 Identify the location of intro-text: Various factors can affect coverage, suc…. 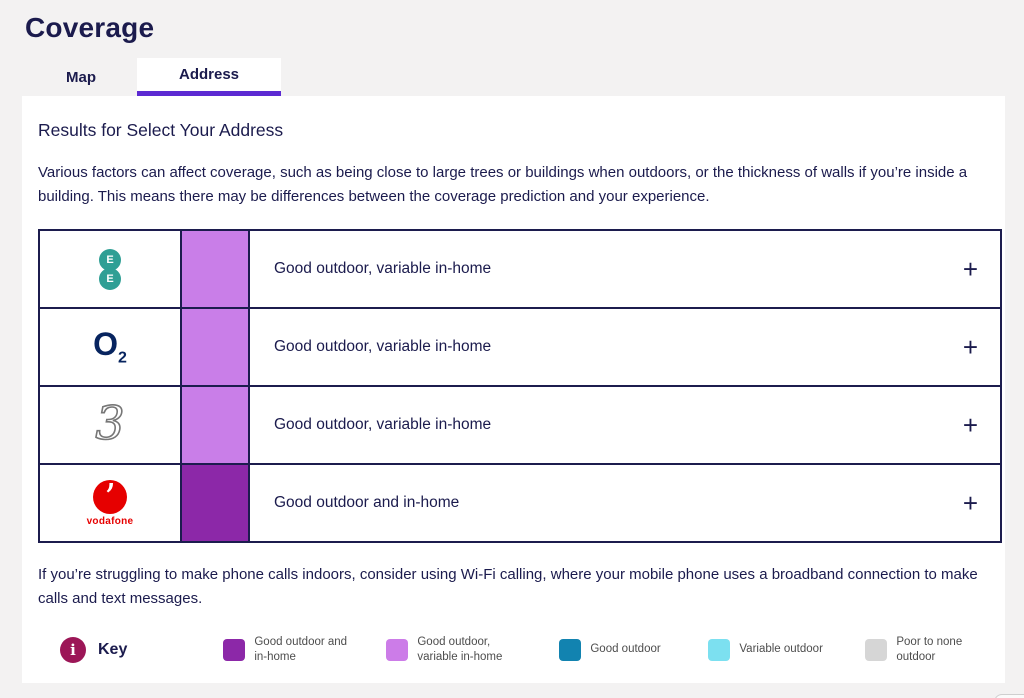
(503, 184).